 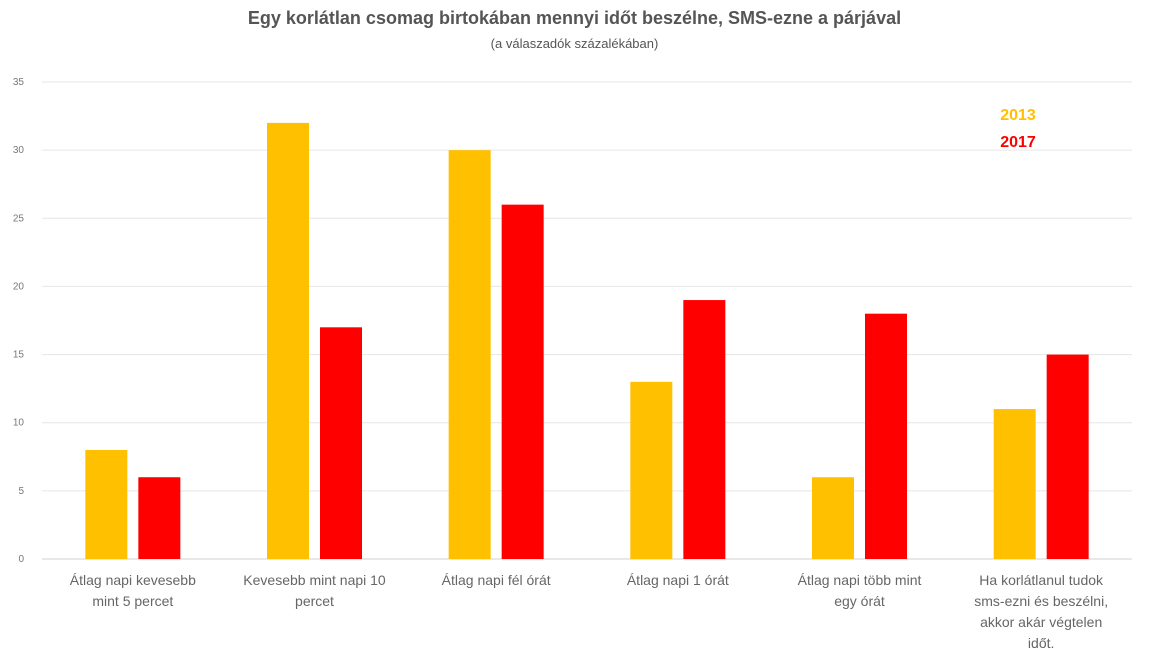 I want to click on x-category-label: Átlag napi fél órát, so click(x=496, y=580).